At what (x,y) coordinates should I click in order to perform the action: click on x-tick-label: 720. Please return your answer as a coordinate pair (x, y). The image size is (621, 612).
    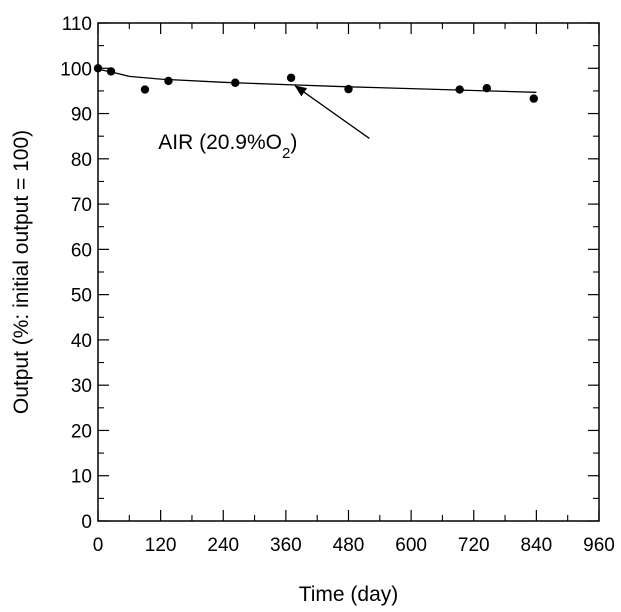
    Looking at the image, I should click on (474, 545).